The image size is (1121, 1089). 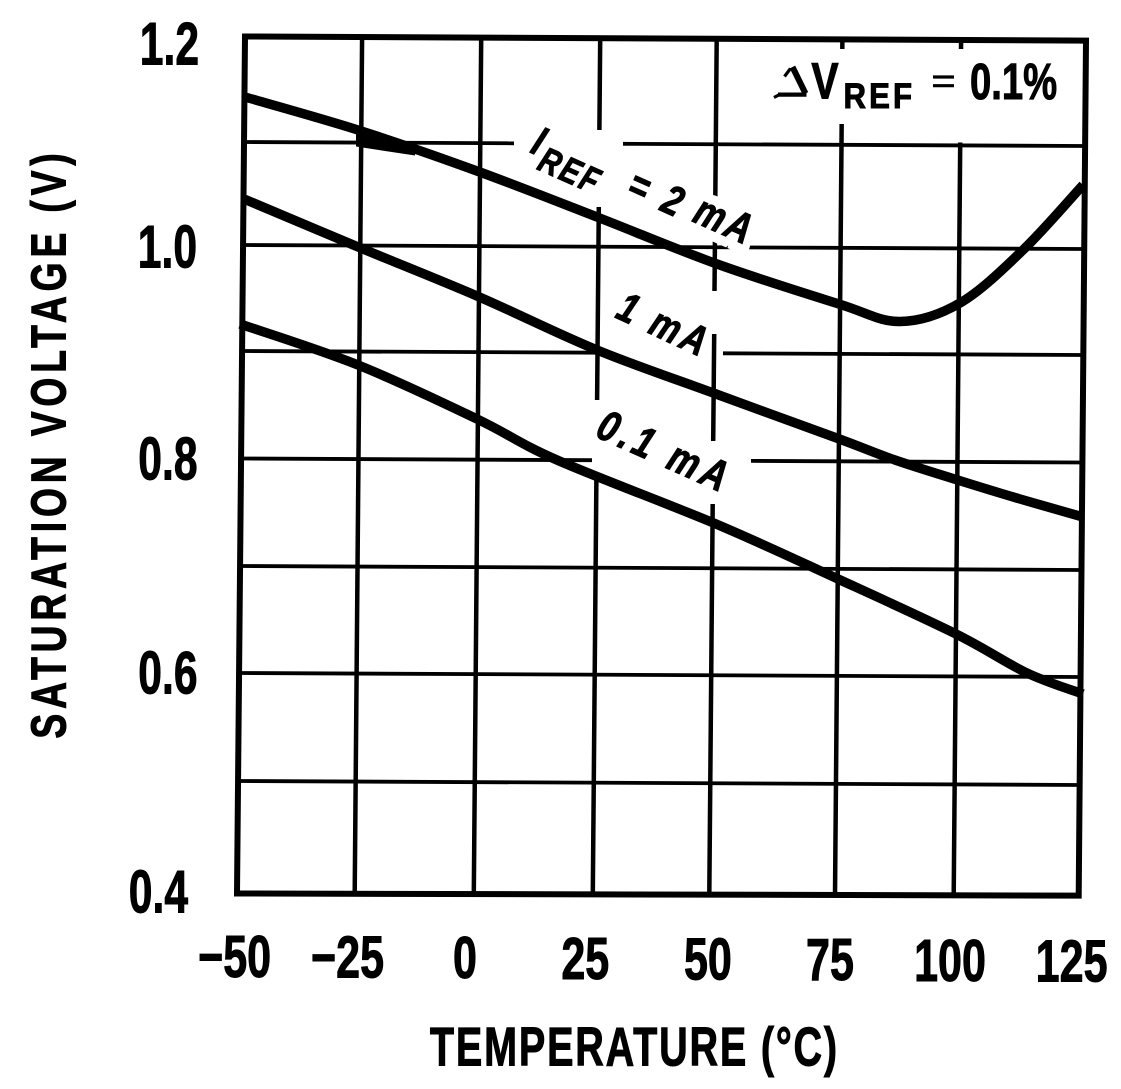 What do you see at coordinates (158, 892) in the screenshot?
I see `svg-text: 0.4` at bounding box center [158, 892].